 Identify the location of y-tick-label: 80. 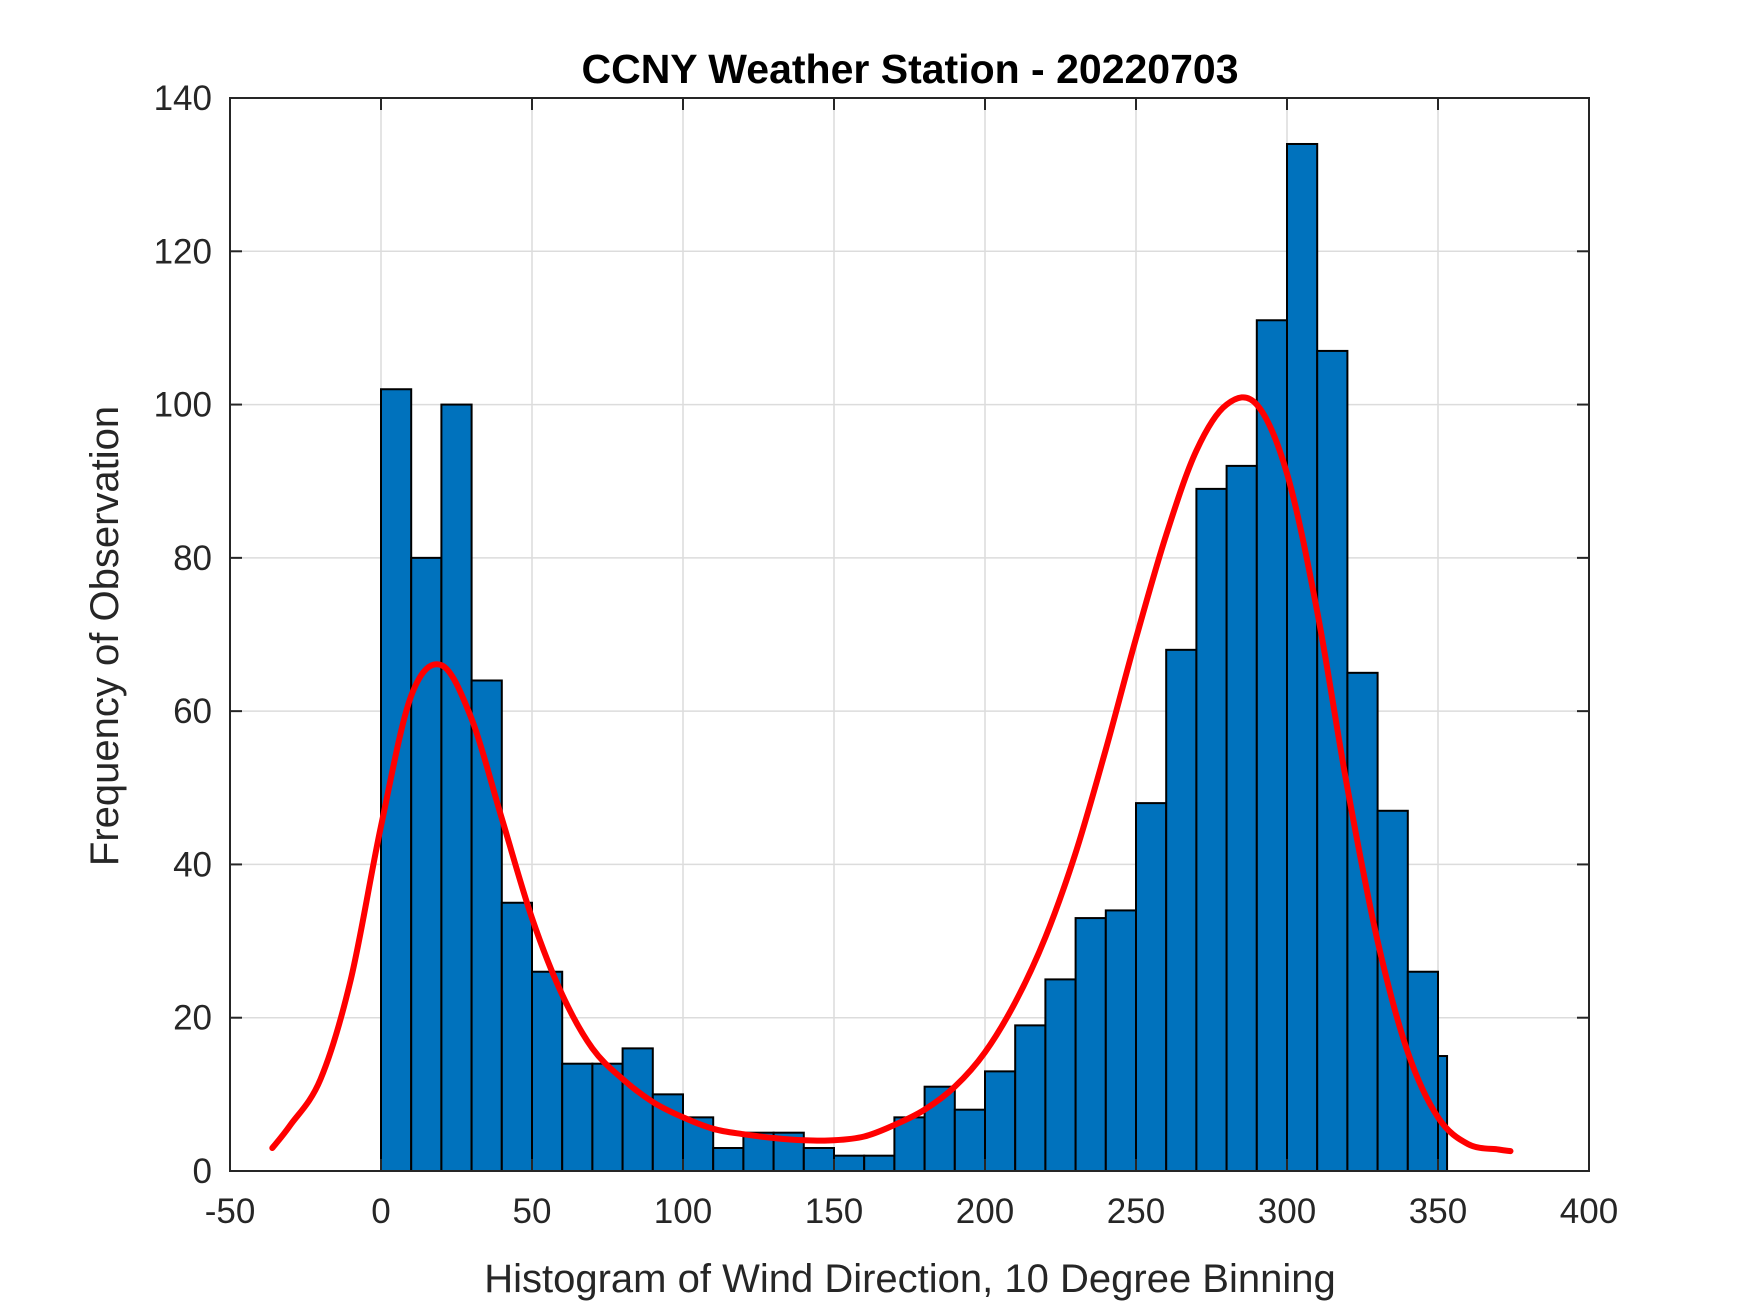
(192, 558).